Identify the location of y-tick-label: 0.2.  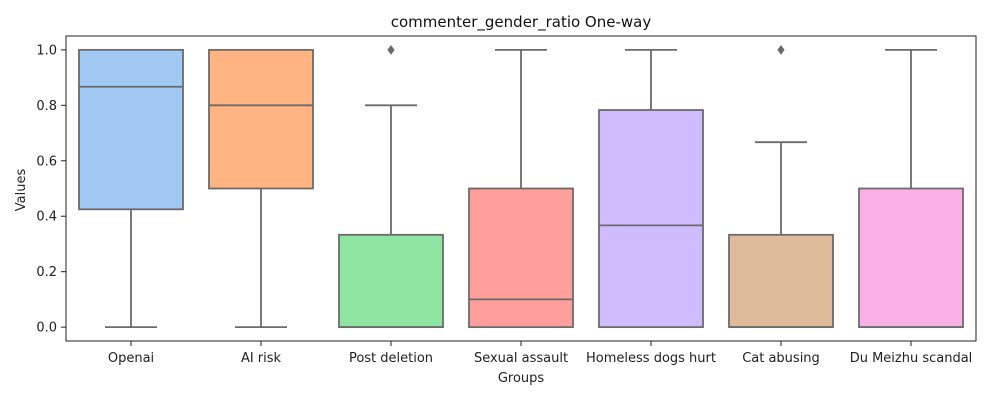
(46, 272).